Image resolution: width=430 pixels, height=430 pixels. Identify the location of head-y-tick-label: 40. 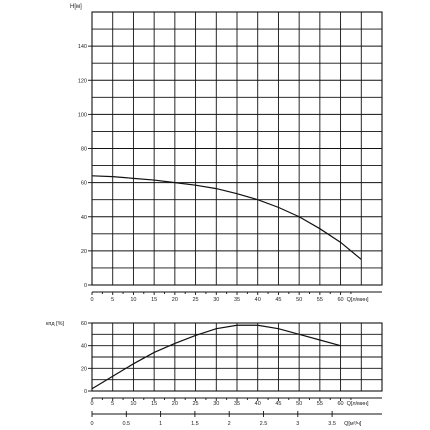
(84, 218).